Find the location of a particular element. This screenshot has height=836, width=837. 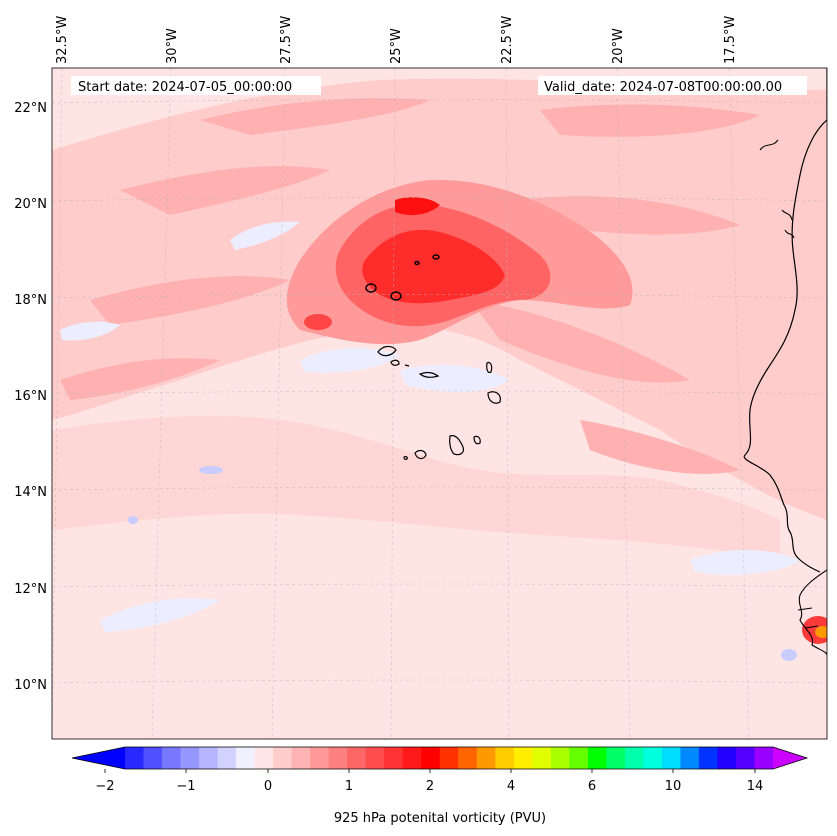

colorbar-outline is located at coordinates (440, 758).